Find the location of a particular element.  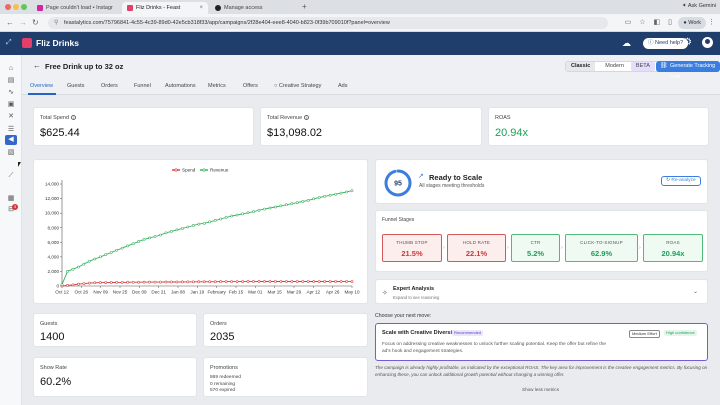

cast-icon: ▭ is located at coordinates (628, 22).